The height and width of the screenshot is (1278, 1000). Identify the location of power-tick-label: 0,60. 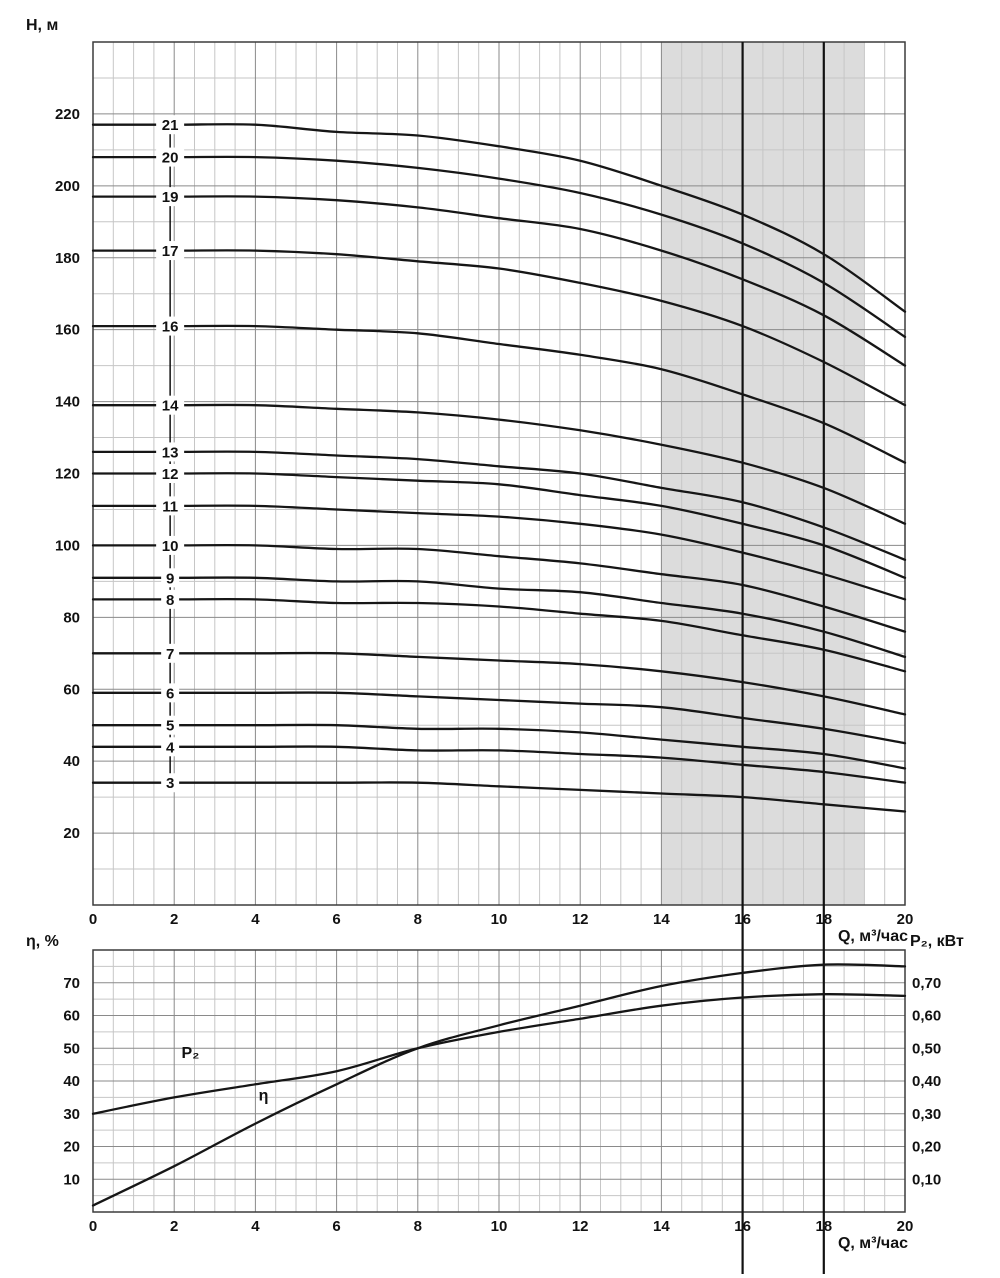
(926, 1016).